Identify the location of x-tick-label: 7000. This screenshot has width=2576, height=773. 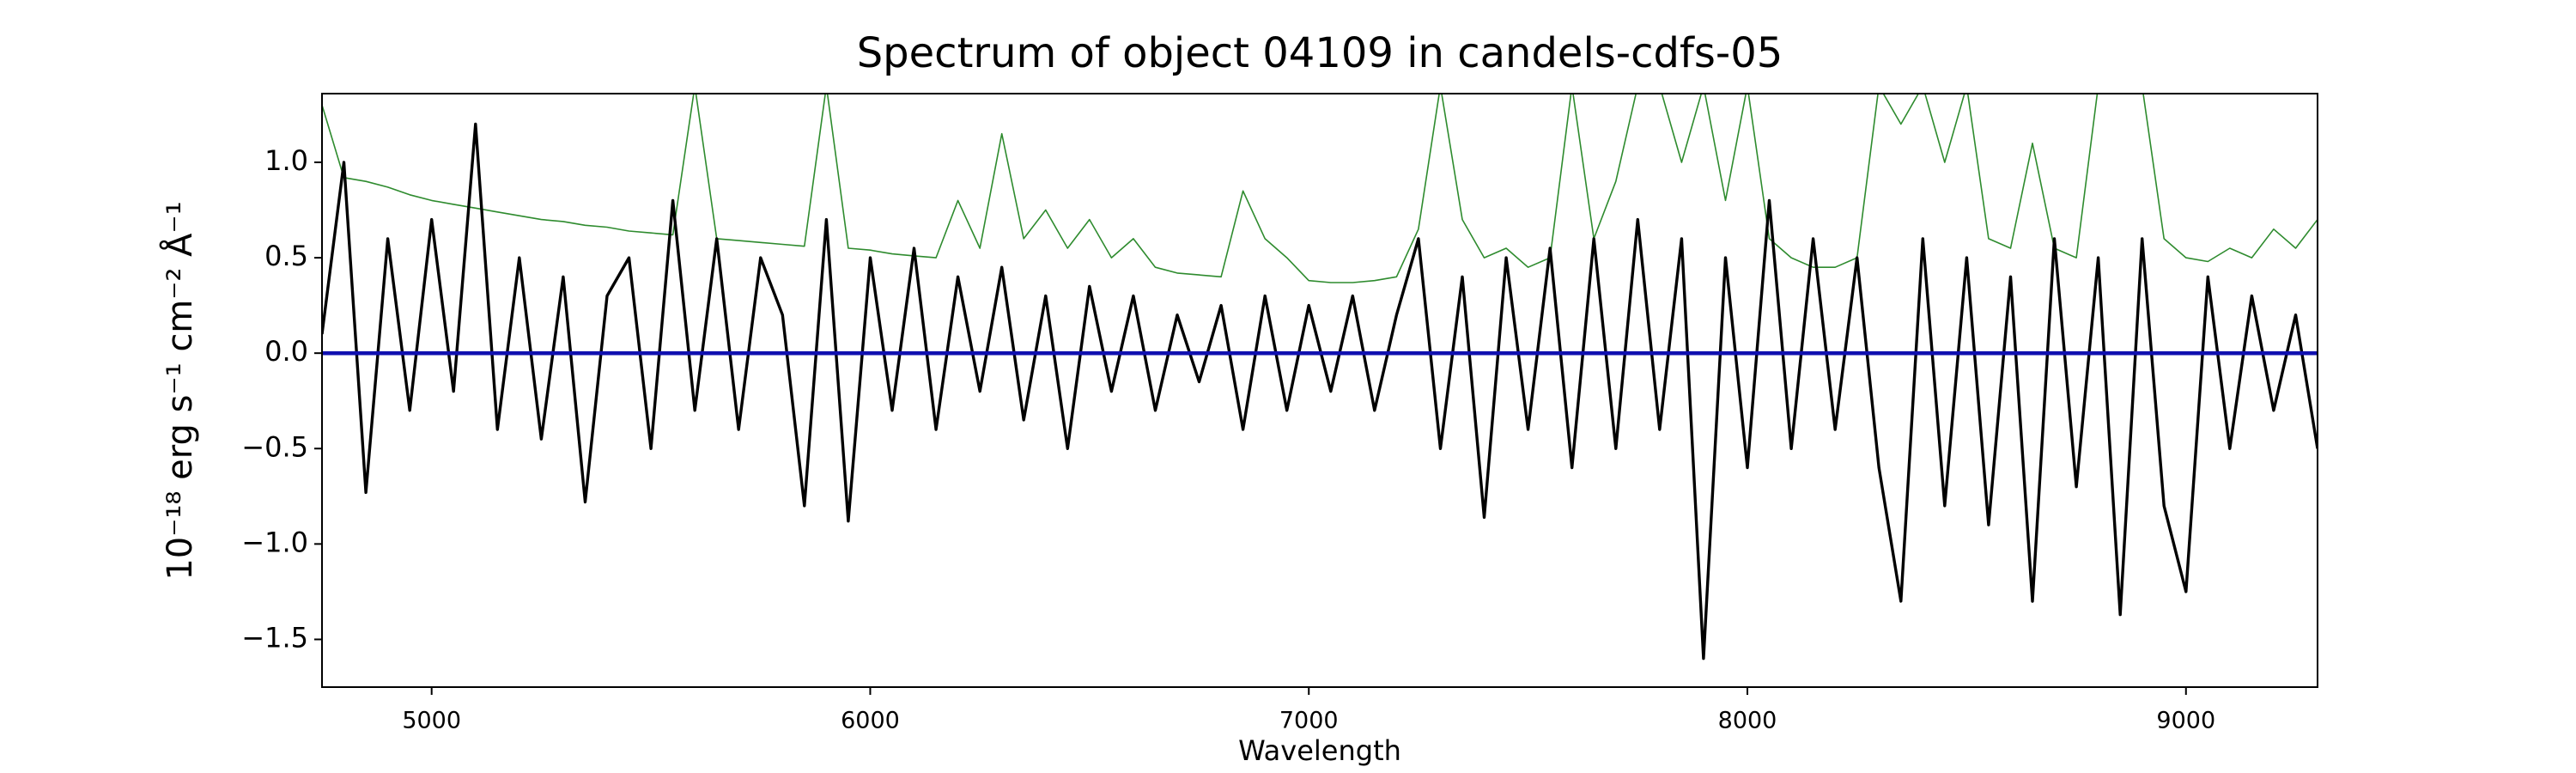
(1309, 721).